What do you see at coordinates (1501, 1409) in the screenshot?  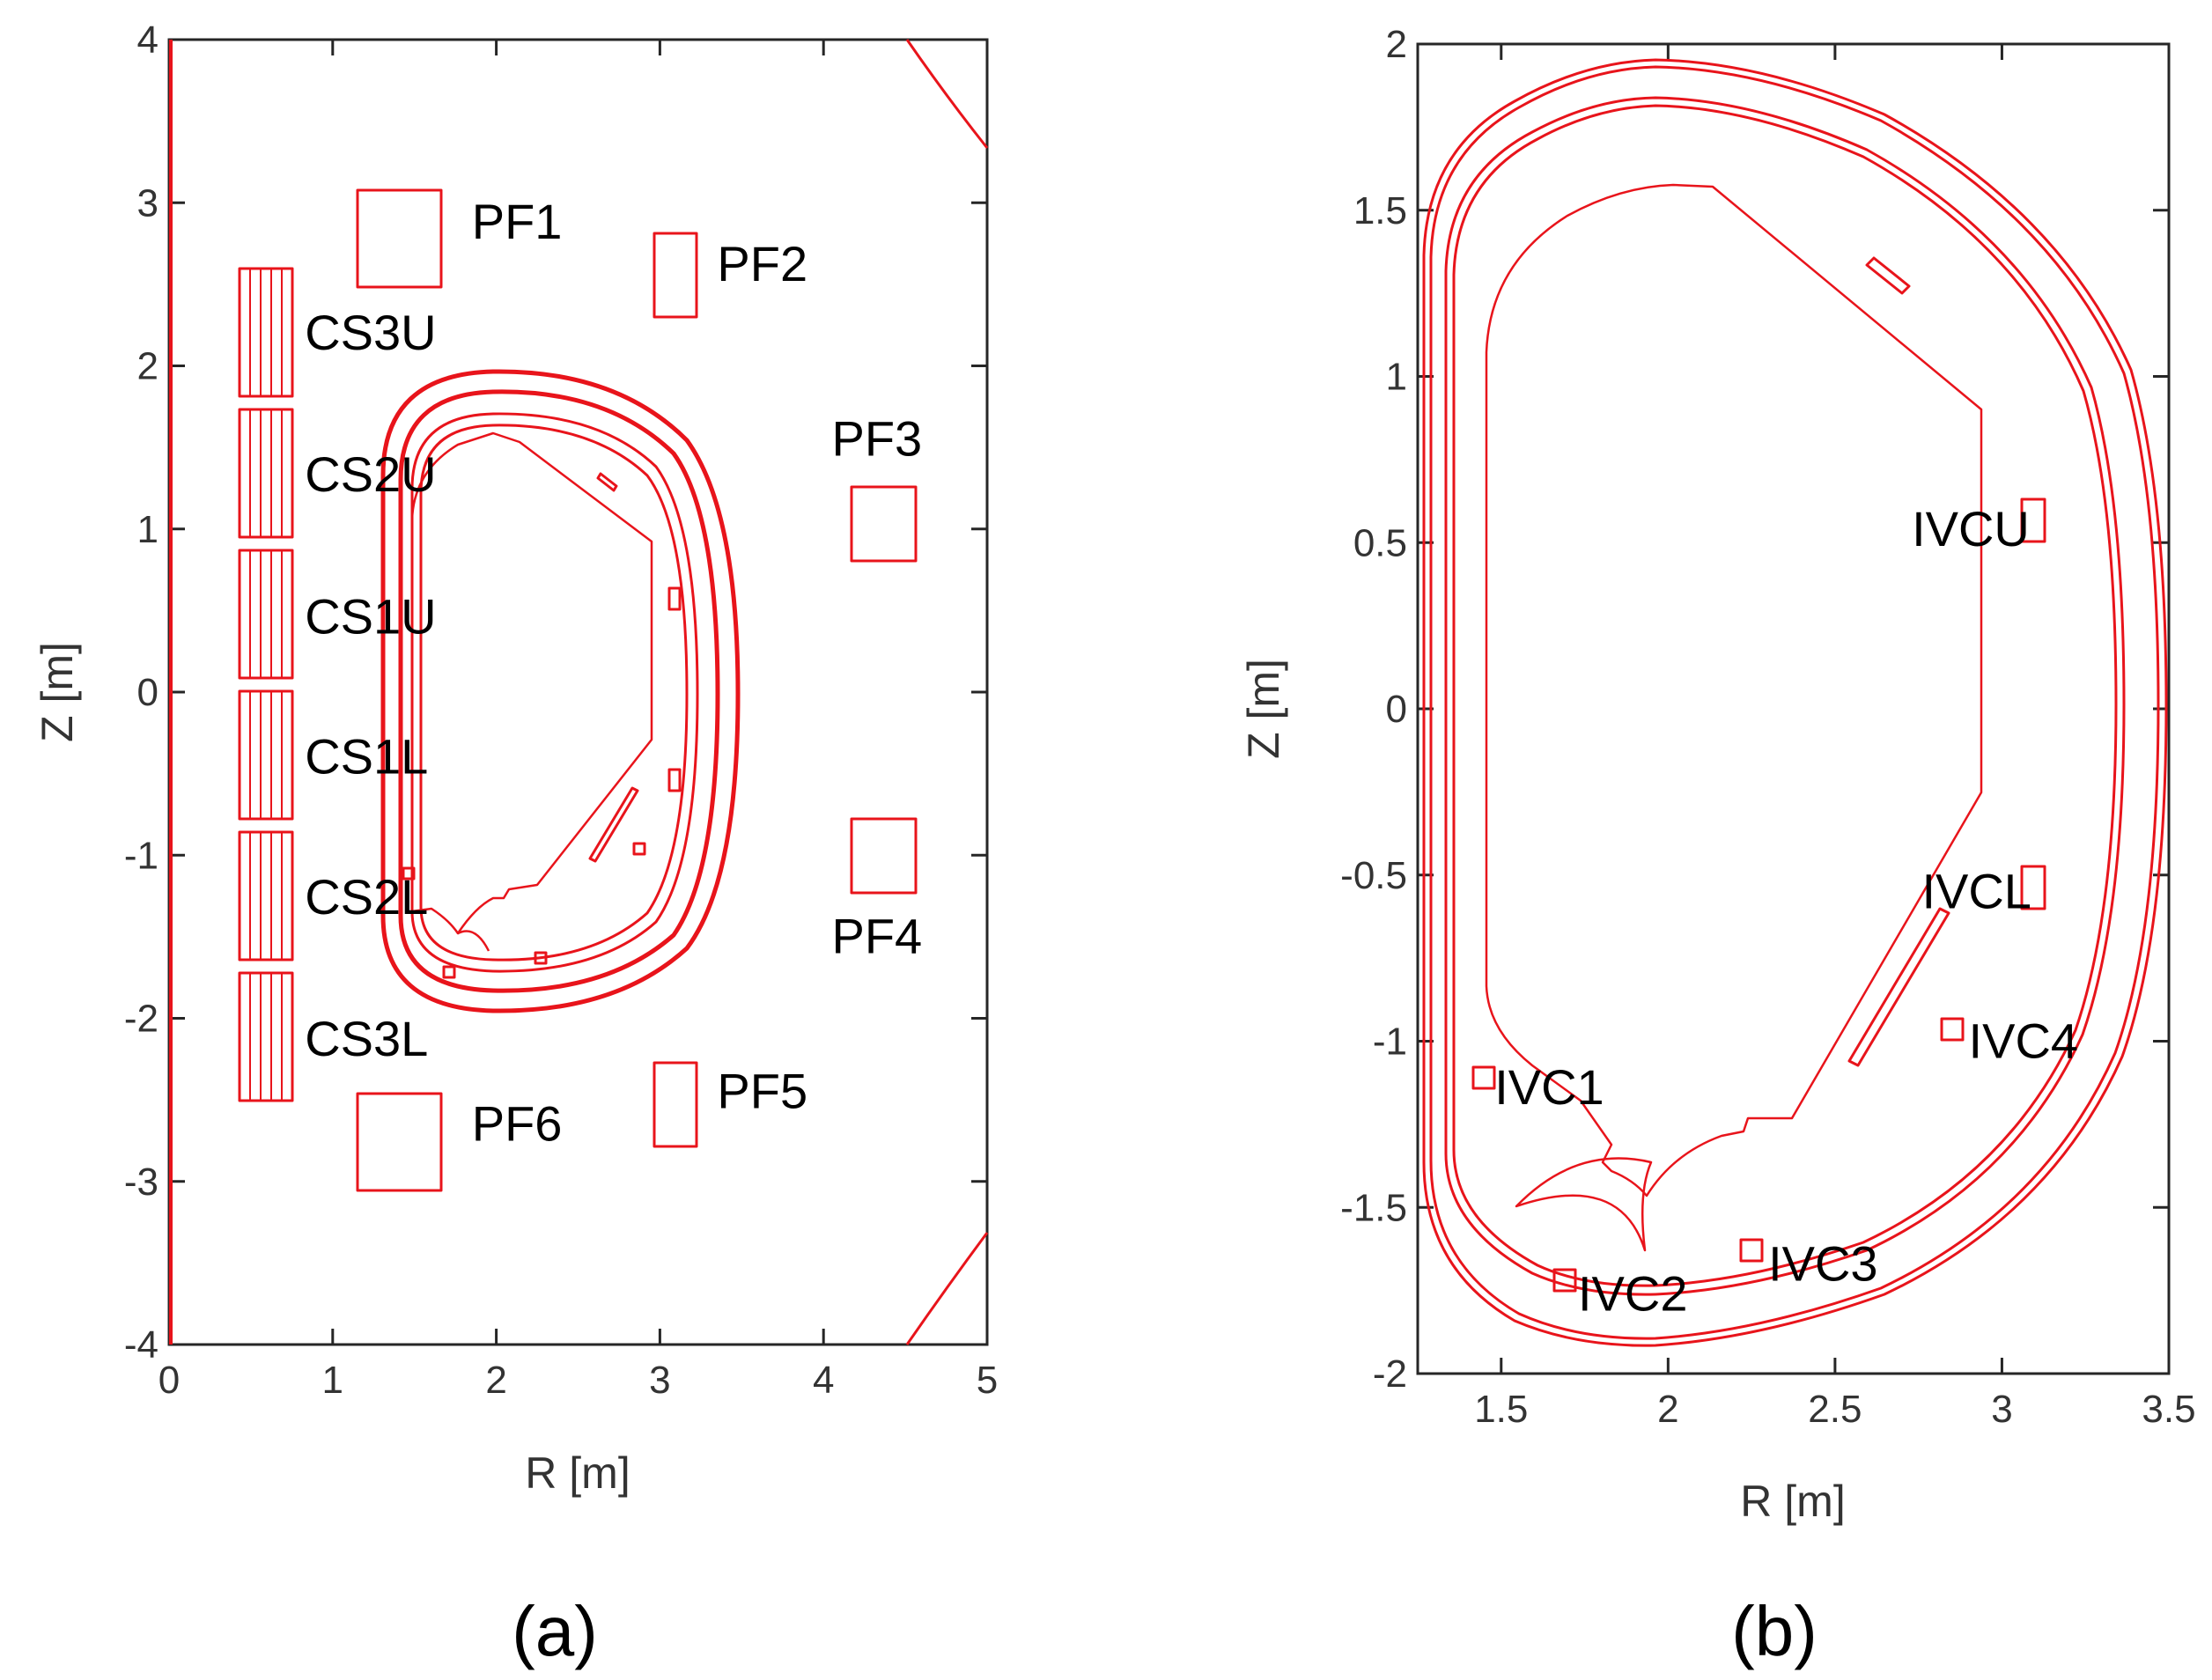 I see `x-tick-label: 1.5` at bounding box center [1501, 1409].